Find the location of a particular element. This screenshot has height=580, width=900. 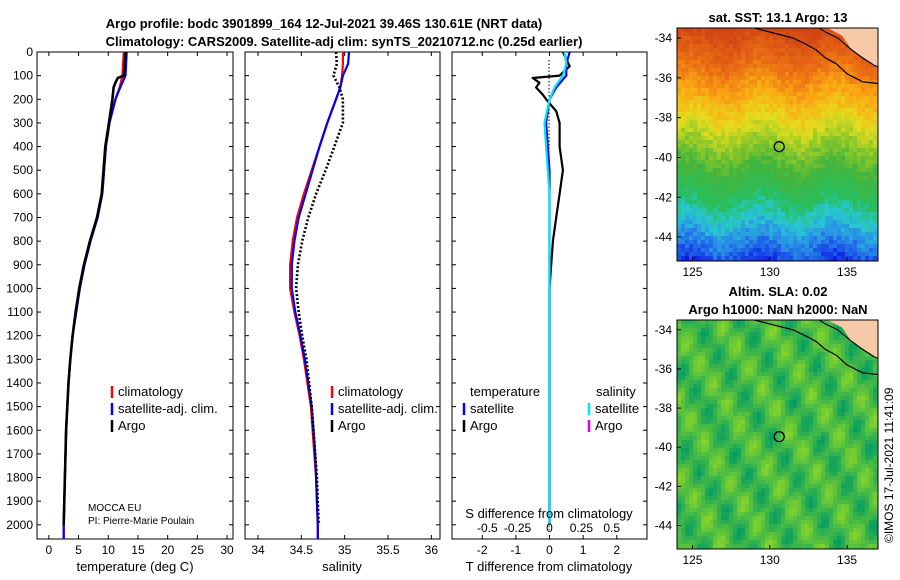

legend-sal-satellite-label: satellite is located at coordinates (617, 408).